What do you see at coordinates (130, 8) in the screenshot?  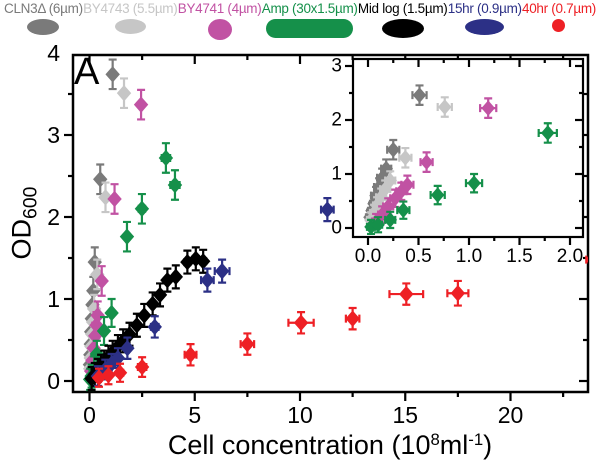 I see `legend-label: BY4743 (5.5µm)` at bounding box center [130, 8].